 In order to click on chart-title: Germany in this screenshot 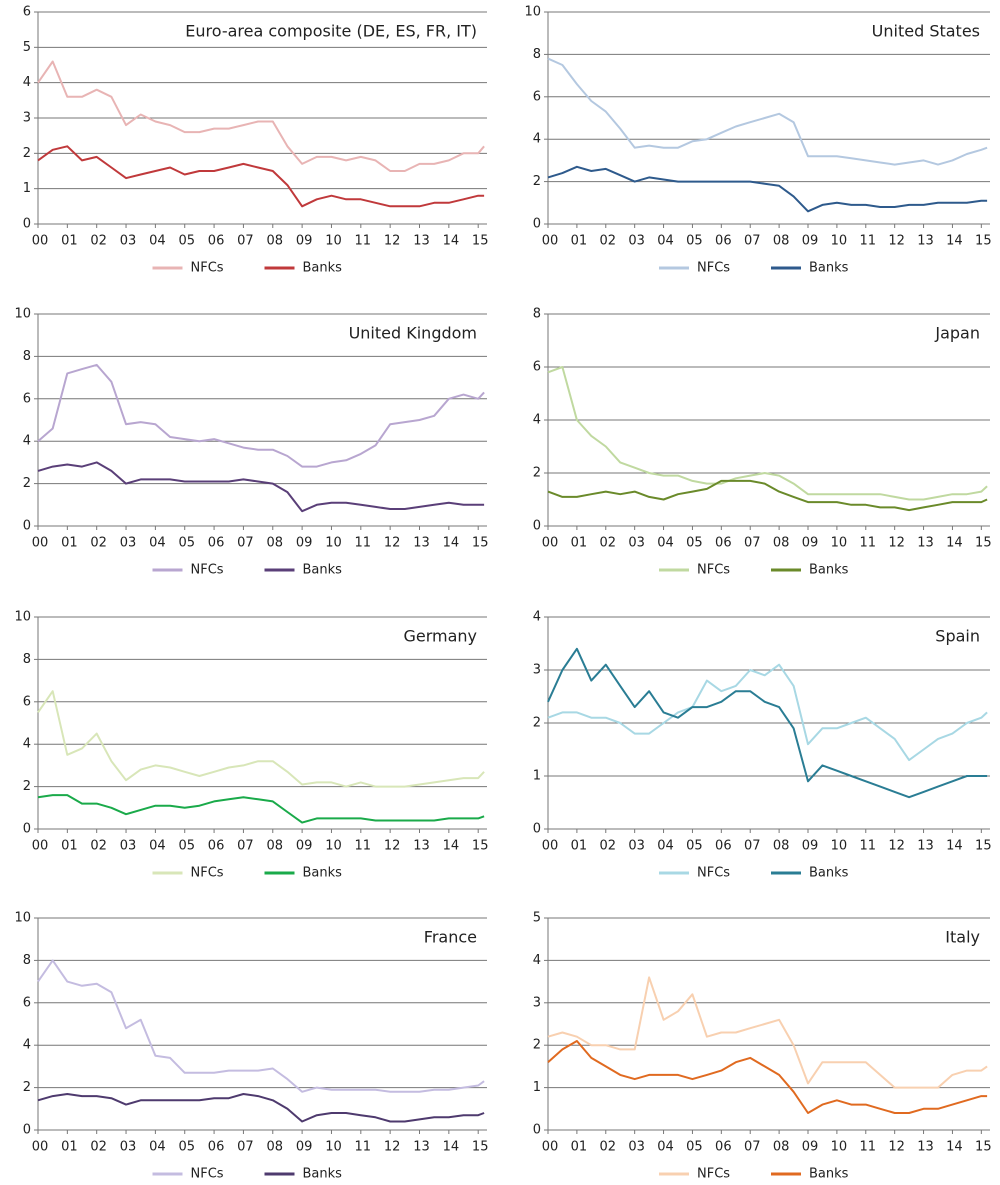, I will do `click(440, 636)`.